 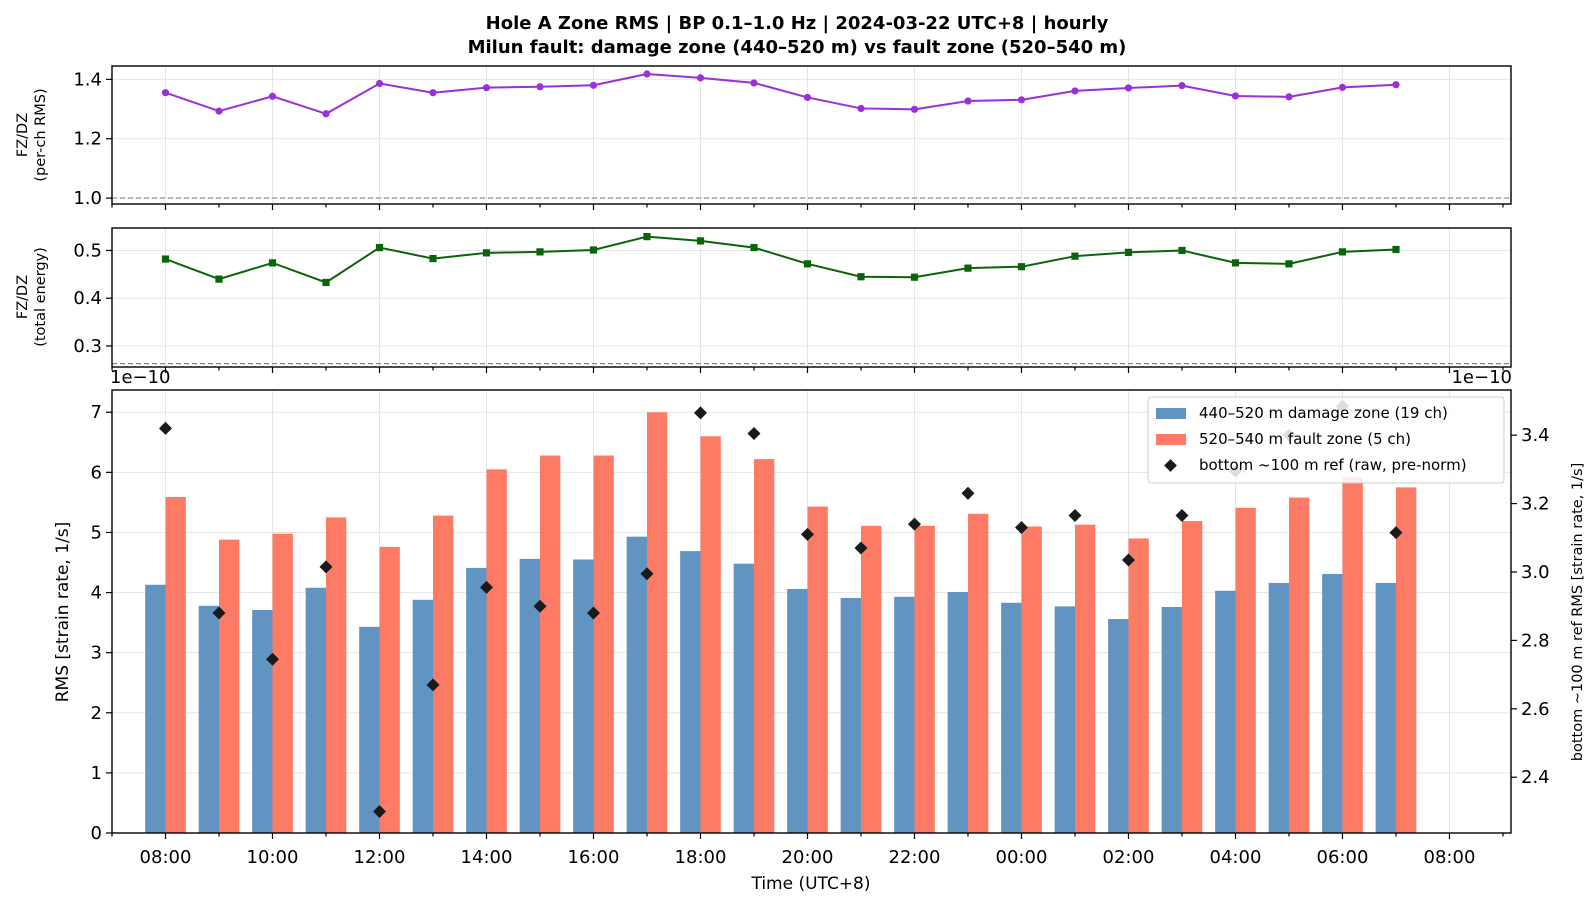 What do you see at coordinates (811, 135) in the screenshot?
I see `p1-frame` at bounding box center [811, 135].